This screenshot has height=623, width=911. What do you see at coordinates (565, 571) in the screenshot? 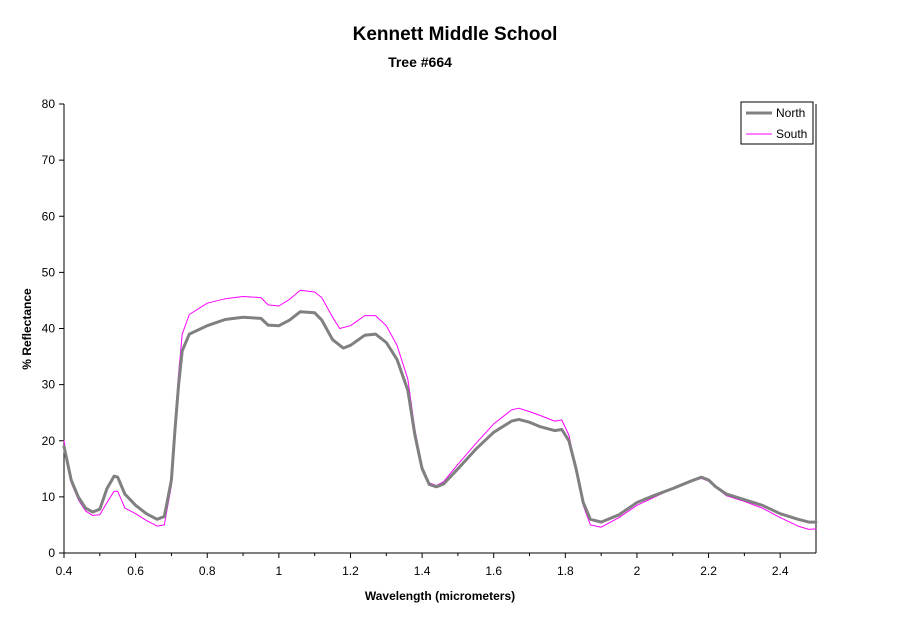
I see `x-tick-label: 1.8` at bounding box center [565, 571].